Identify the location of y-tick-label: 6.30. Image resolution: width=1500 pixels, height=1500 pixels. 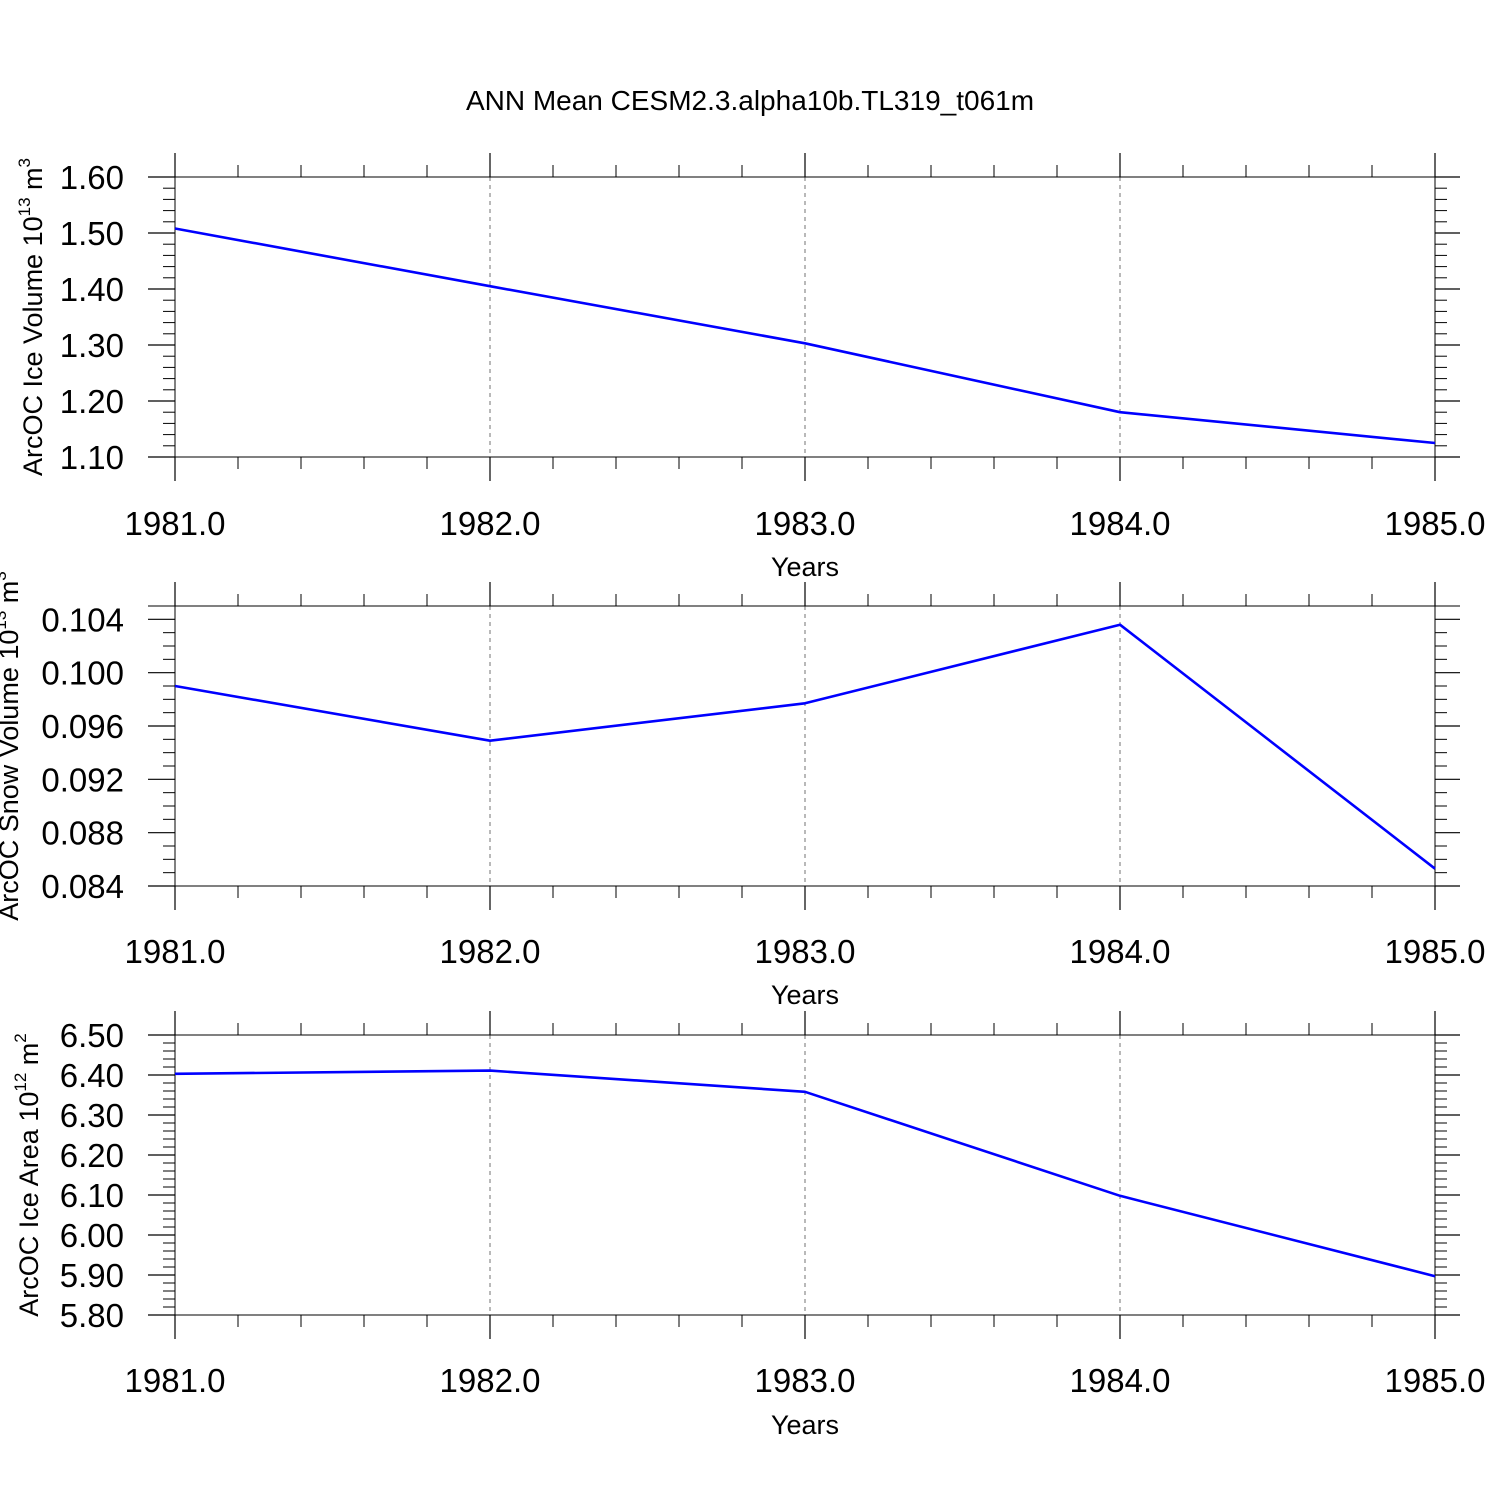
(92, 1115).